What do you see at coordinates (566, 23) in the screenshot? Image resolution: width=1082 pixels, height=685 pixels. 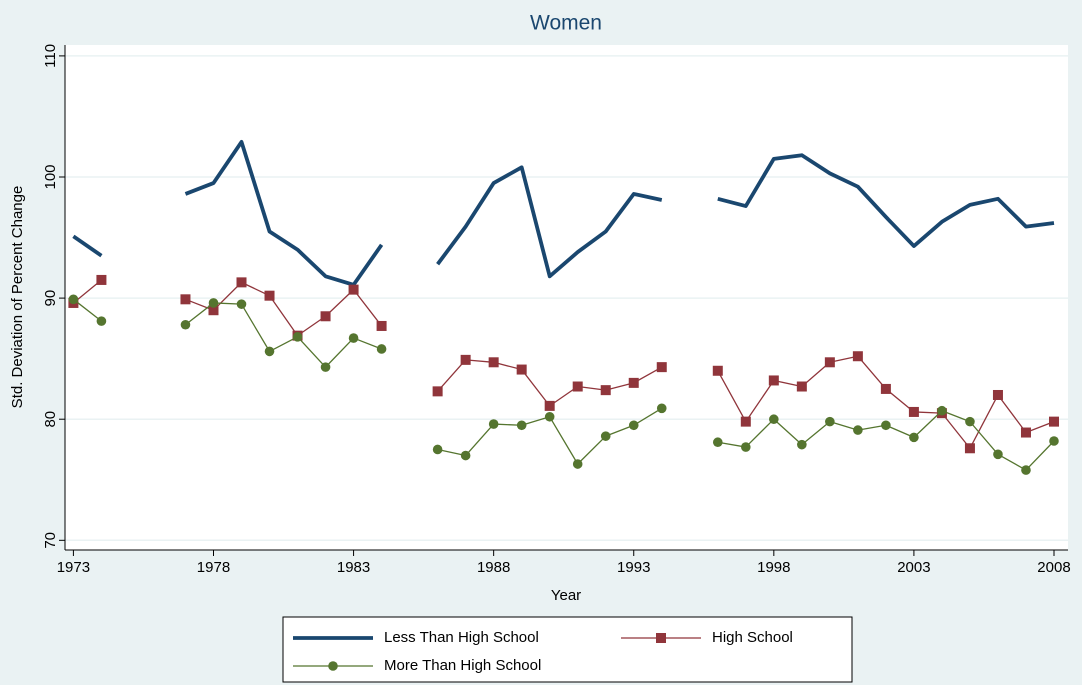 I see `chart-title: Women` at bounding box center [566, 23].